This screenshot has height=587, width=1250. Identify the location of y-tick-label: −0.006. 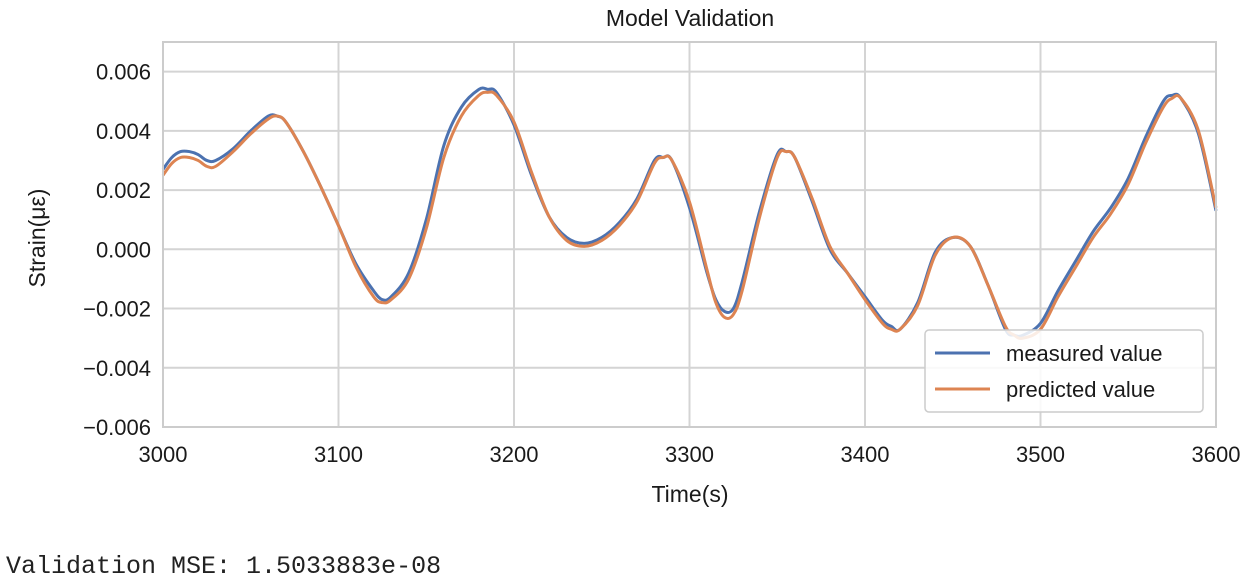
(117, 427).